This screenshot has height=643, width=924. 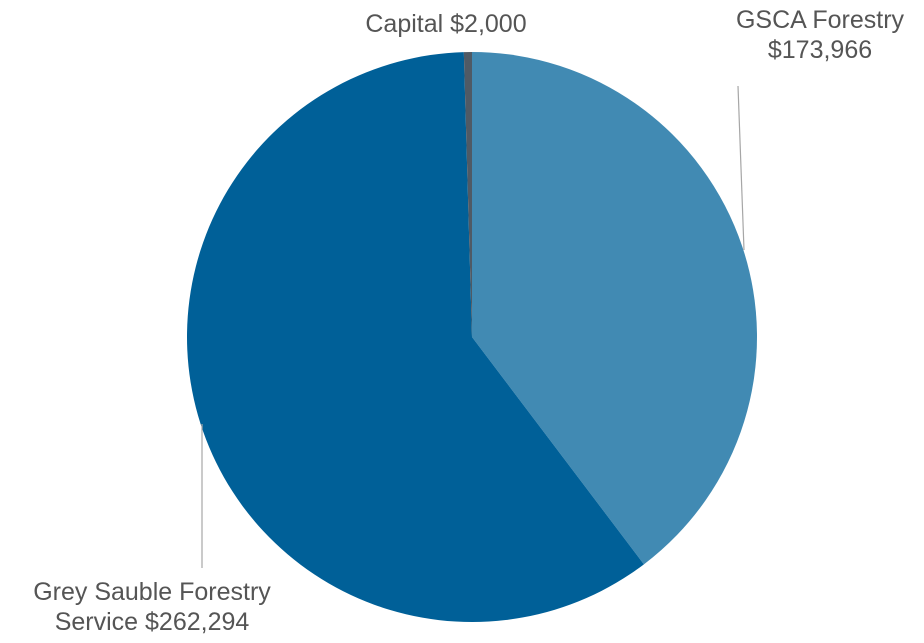 I want to click on slice-label-line: $173,966, so click(x=820, y=50).